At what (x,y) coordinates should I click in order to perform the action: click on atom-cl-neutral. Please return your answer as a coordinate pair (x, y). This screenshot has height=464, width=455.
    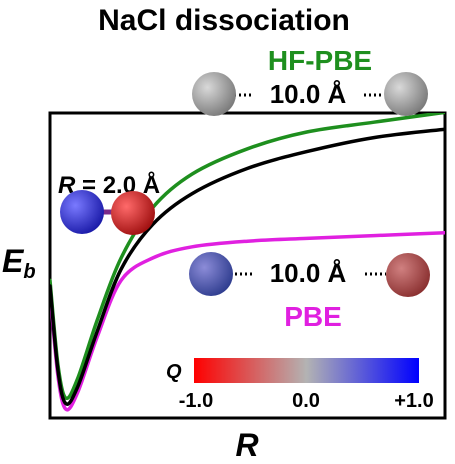
    Looking at the image, I should click on (406, 94).